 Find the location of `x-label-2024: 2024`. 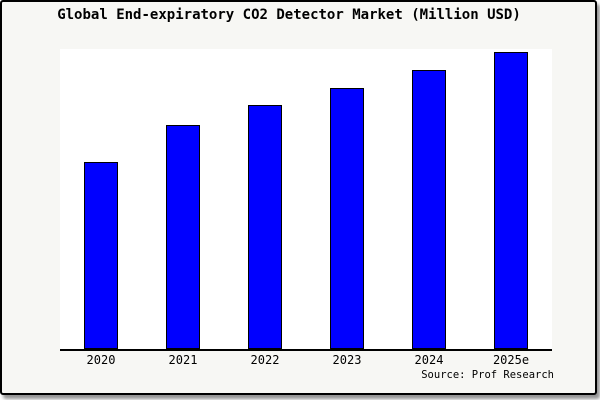

x-label-2024: 2024 is located at coordinates (429, 360).